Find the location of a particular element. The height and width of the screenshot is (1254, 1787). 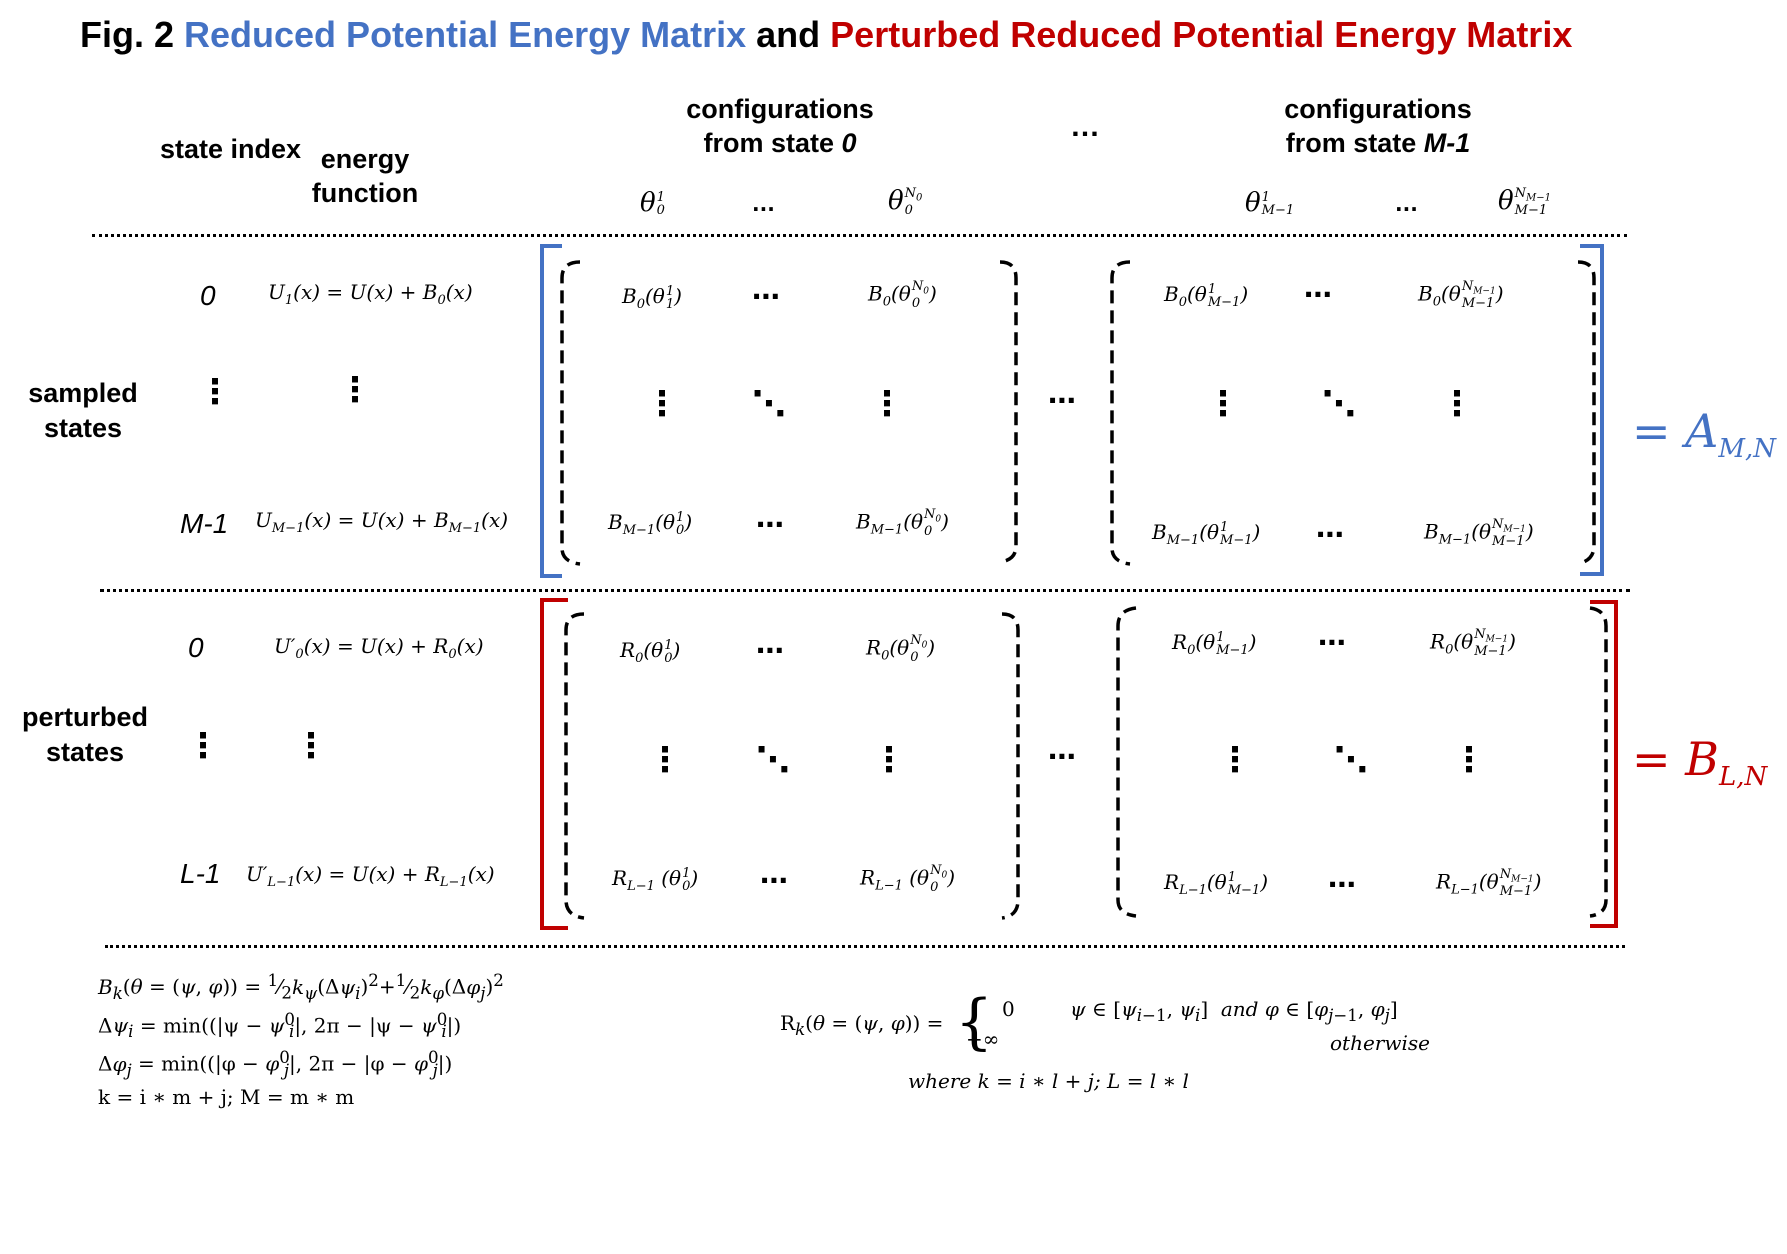

paren-AM-right is located at coordinates (1586, 413).